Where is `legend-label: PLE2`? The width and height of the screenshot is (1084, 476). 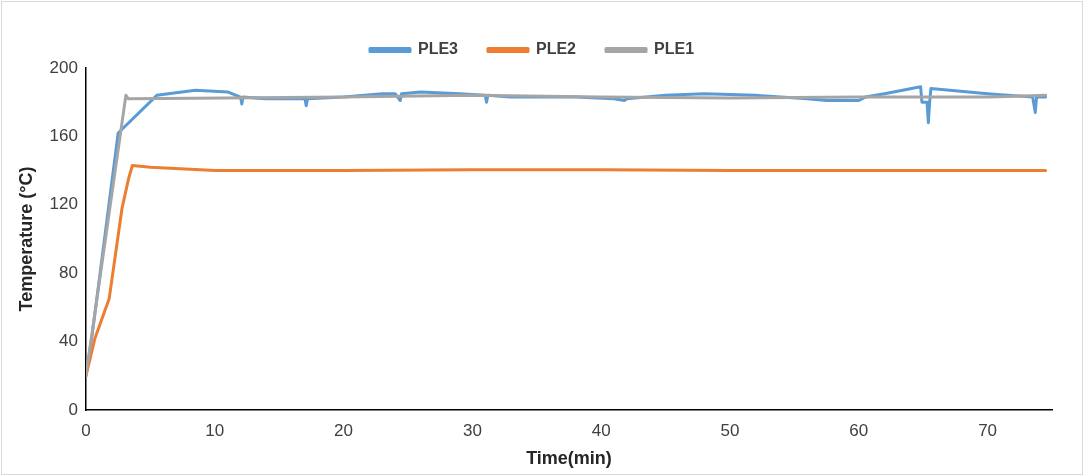 legend-label: PLE2 is located at coordinates (556, 49).